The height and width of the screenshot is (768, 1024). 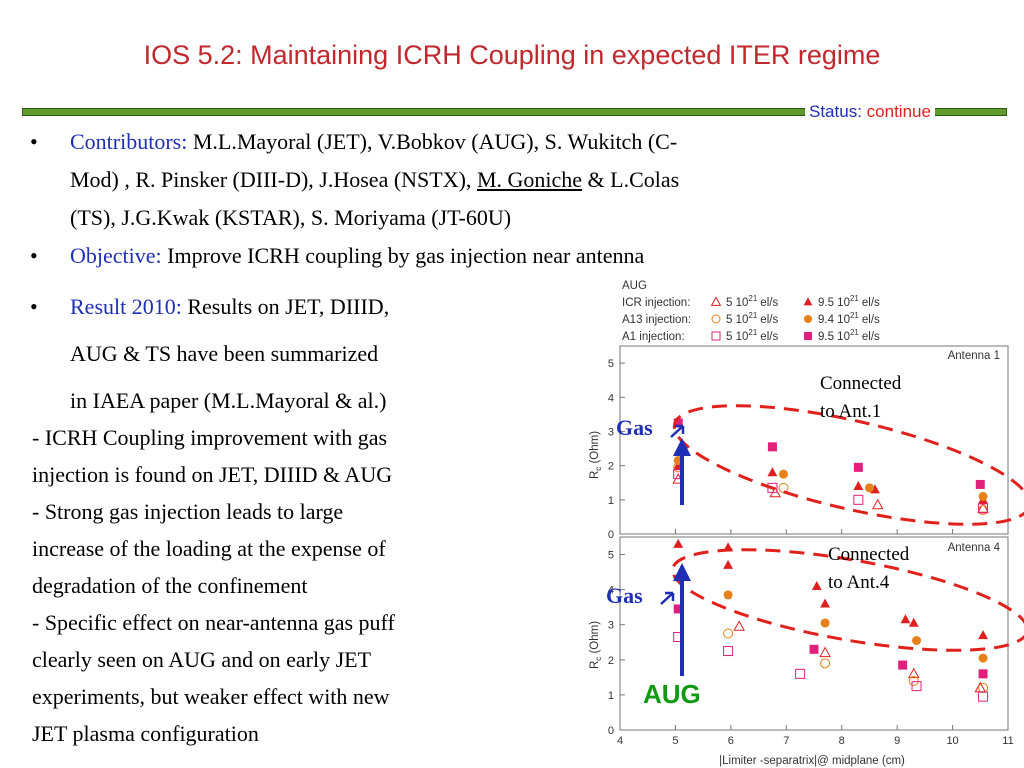 I want to click on panel-label-antenna-1: Antenna 1, so click(x=974, y=356).